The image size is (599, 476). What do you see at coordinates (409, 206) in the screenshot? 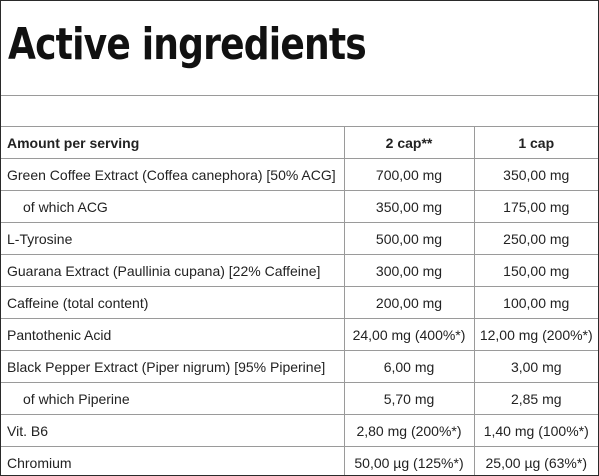
I see `amount-two-cap: 350,00 mg` at bounding box center [409, 206].